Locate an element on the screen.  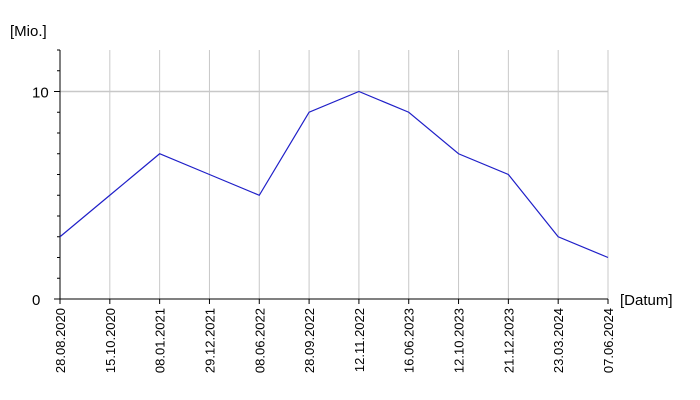
x-tick-label: 23.03.2024 is located at coordinates (558, 340).